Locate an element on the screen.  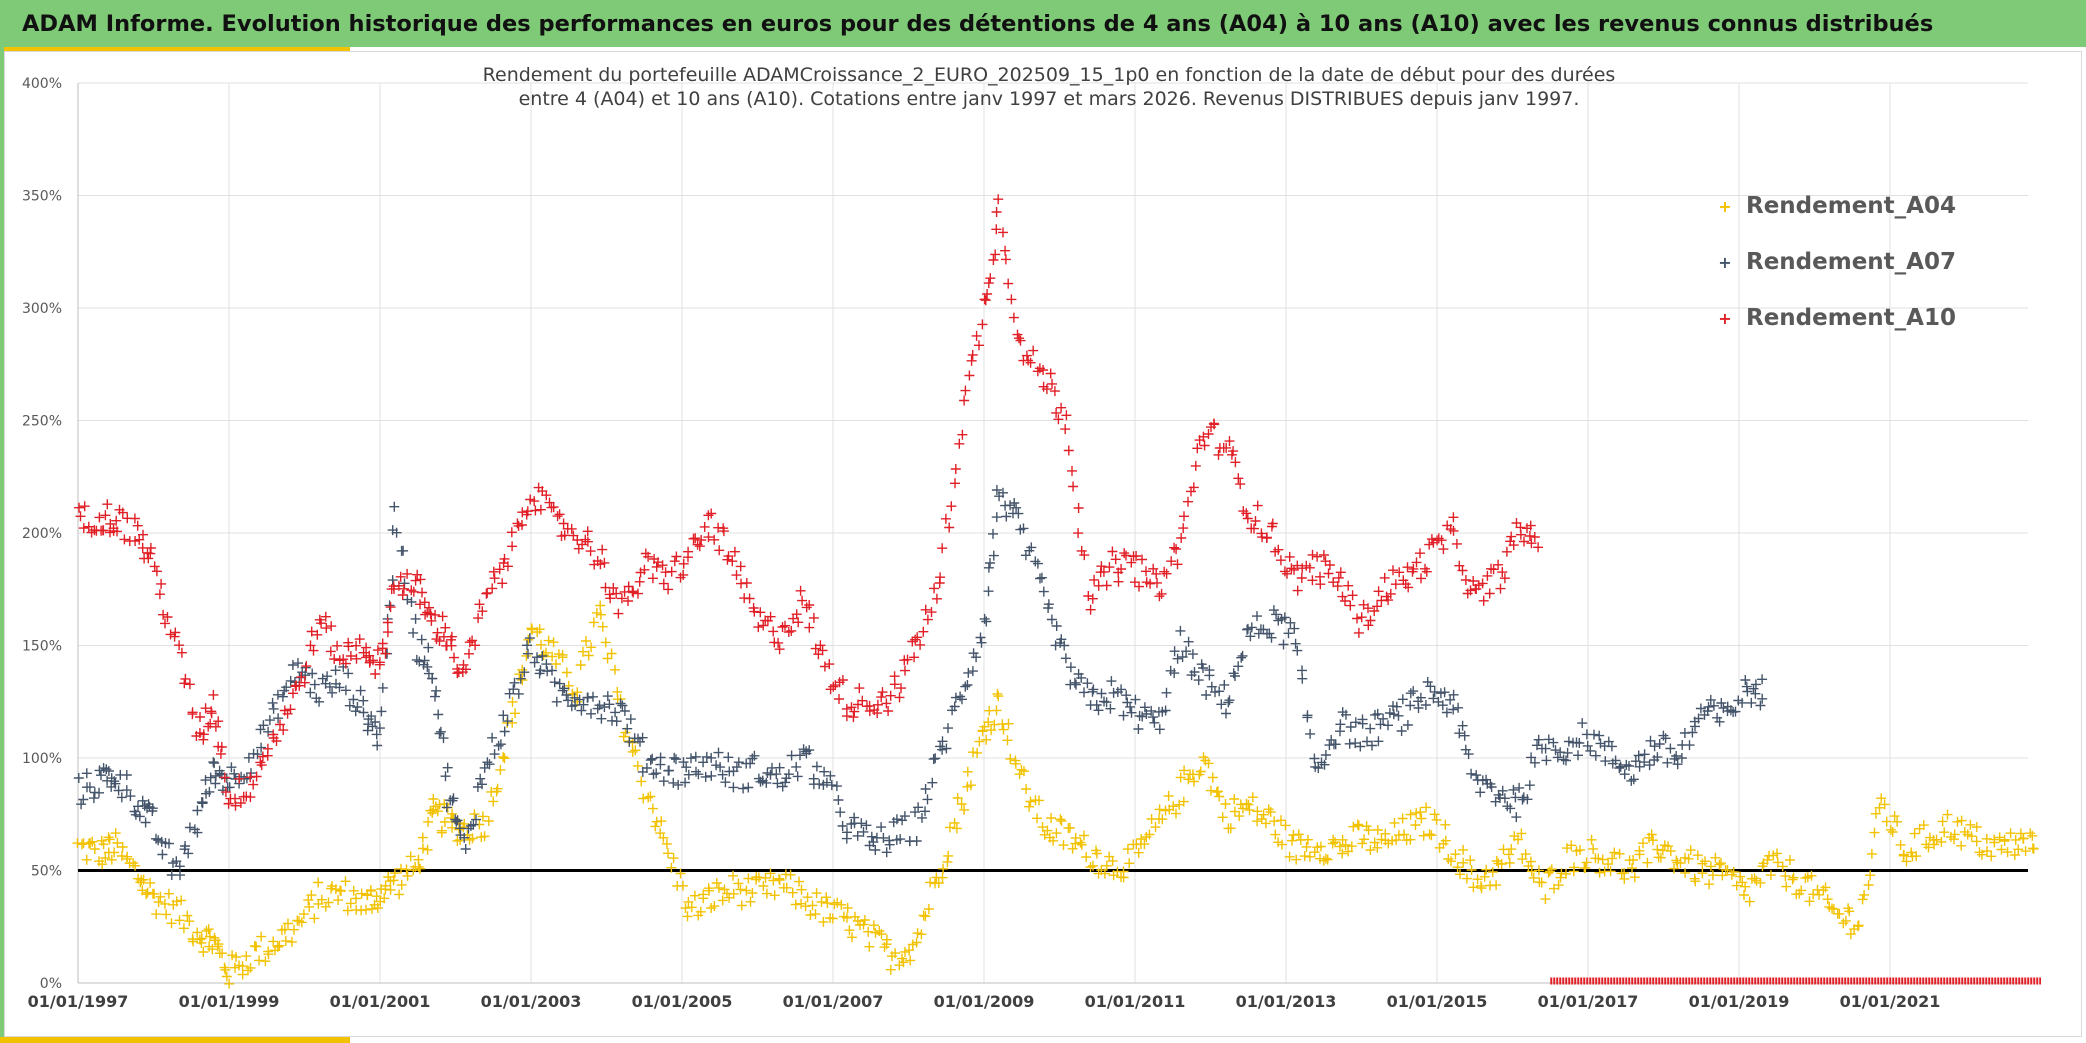
accent-bar-bottom is located at coordinates (175, 1040).